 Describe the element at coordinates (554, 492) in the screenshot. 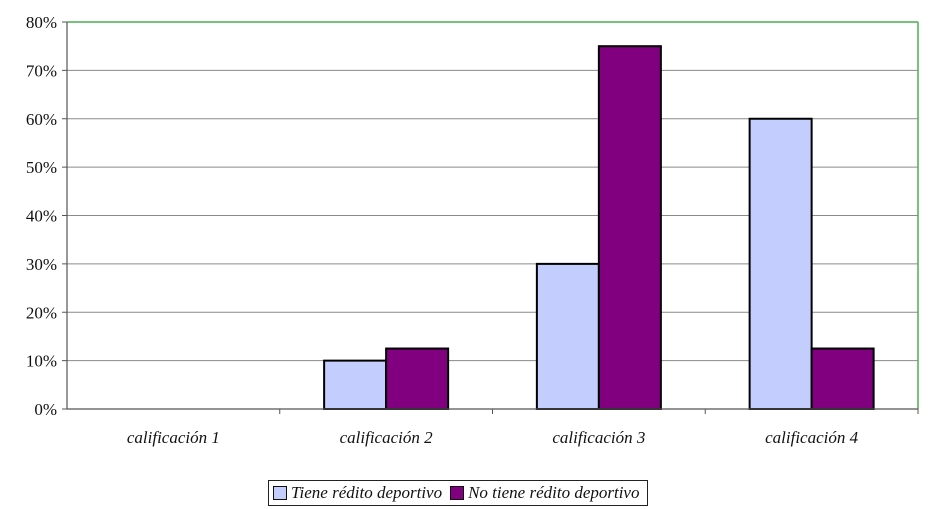

I see `legend-label-no-tiene: No tiene rédito deportivo` at that location.